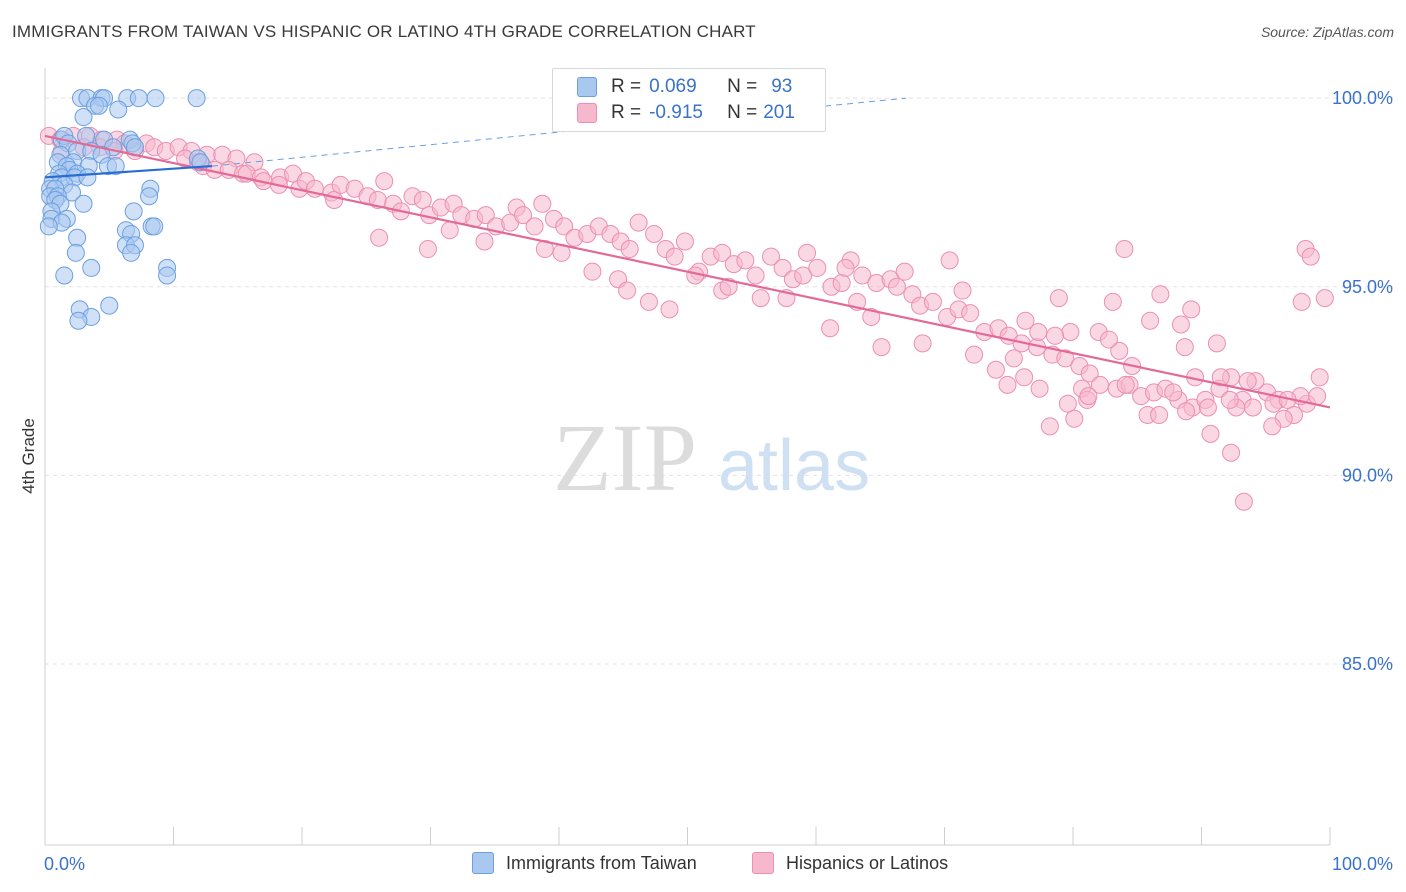 The image size is (1406, 892). I want to click on stats-legend: R = 0.069 N = 93 R = -0.915 N = 201, so click(689, 100).